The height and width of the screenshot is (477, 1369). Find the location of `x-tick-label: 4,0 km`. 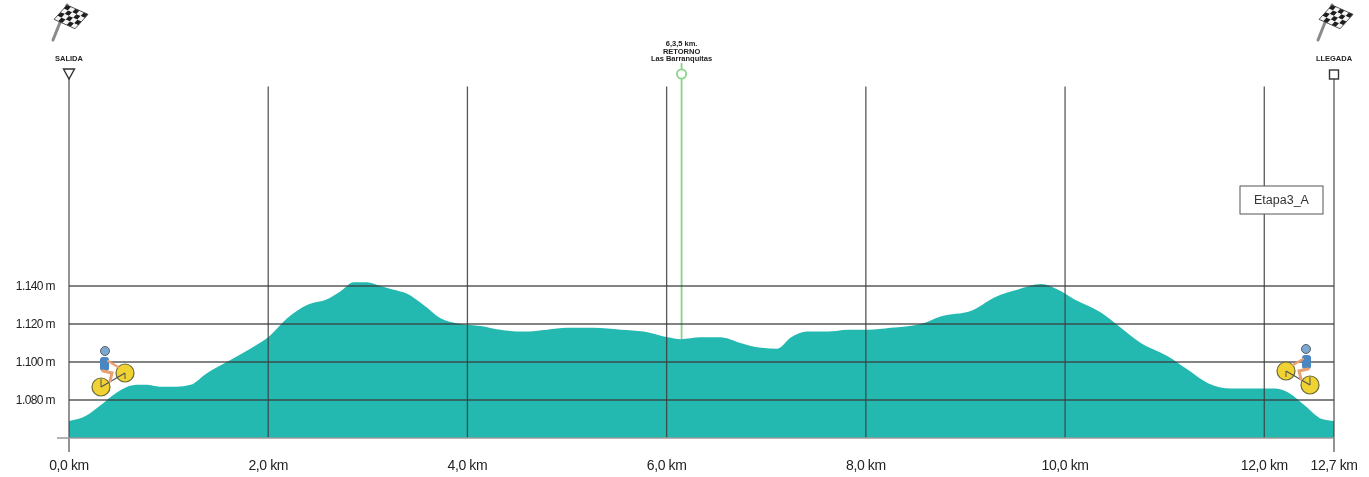

x-tick-label: 4,0 km is located at coordinates (467, 465).